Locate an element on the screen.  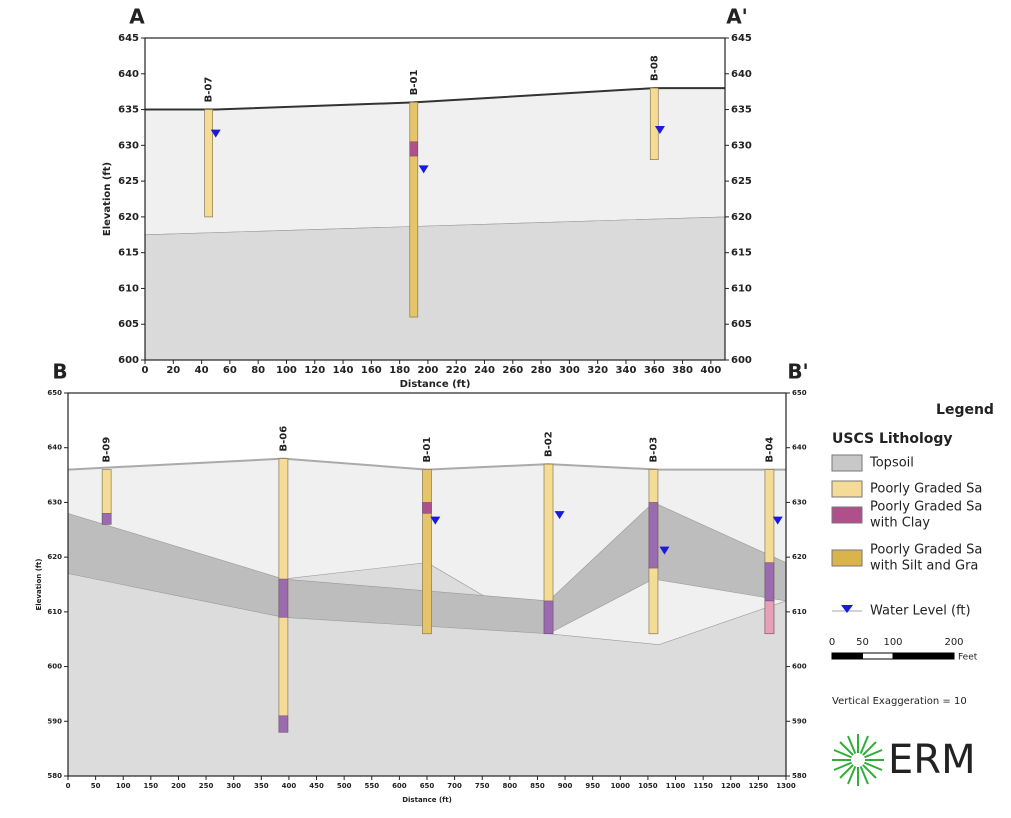
x-tick-label: 500 is located at coordinates (344, 786).